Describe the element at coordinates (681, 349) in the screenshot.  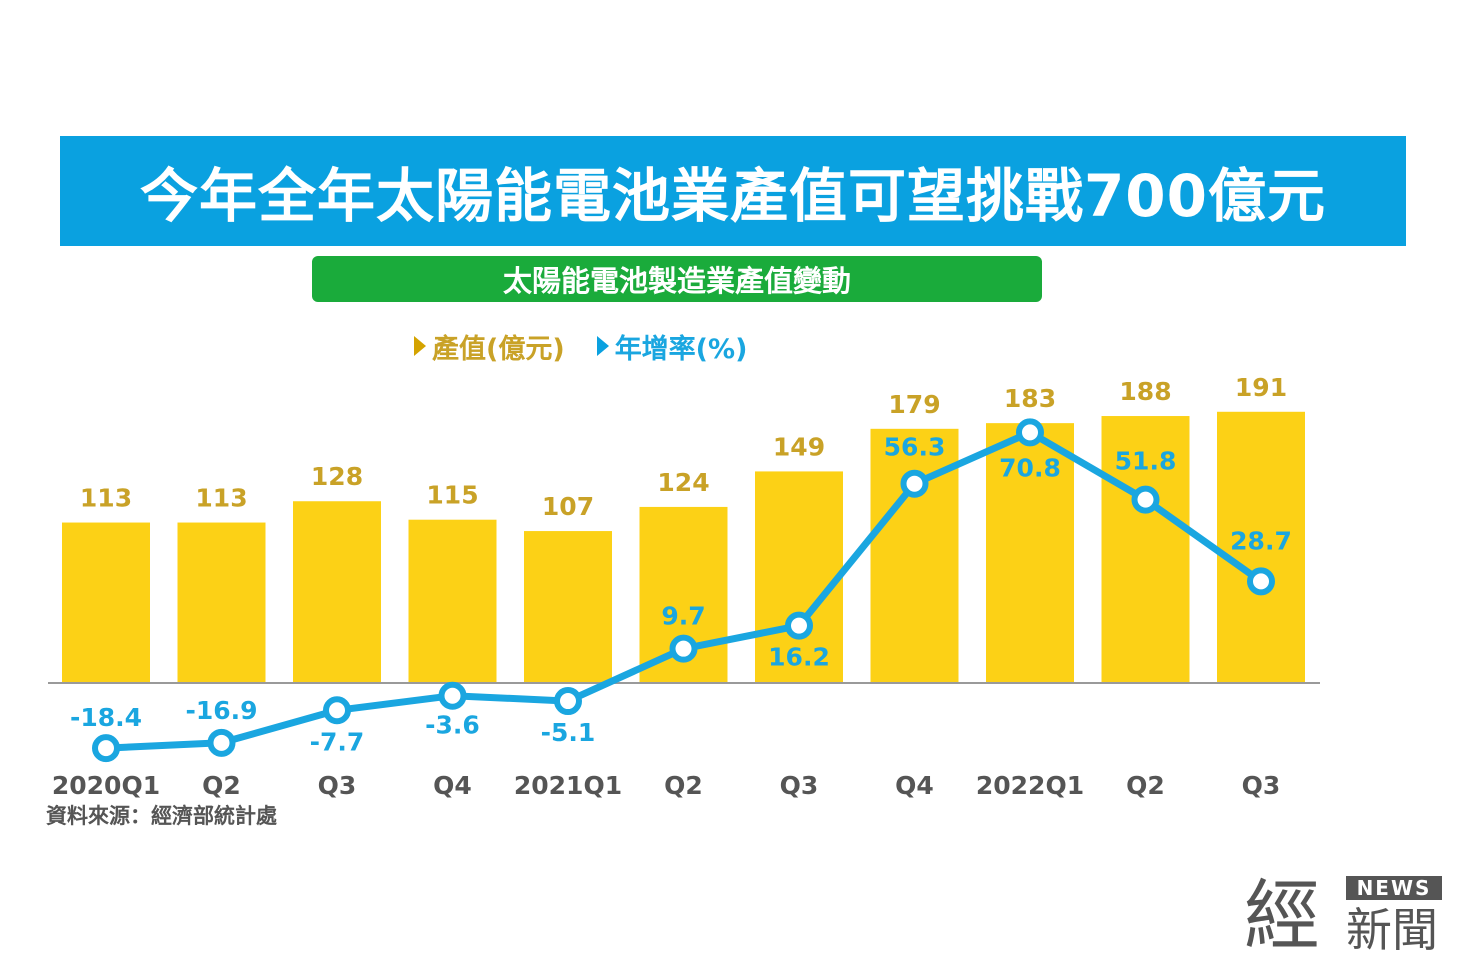
I see `legend-label-growth: 年增率(%)` at that location.